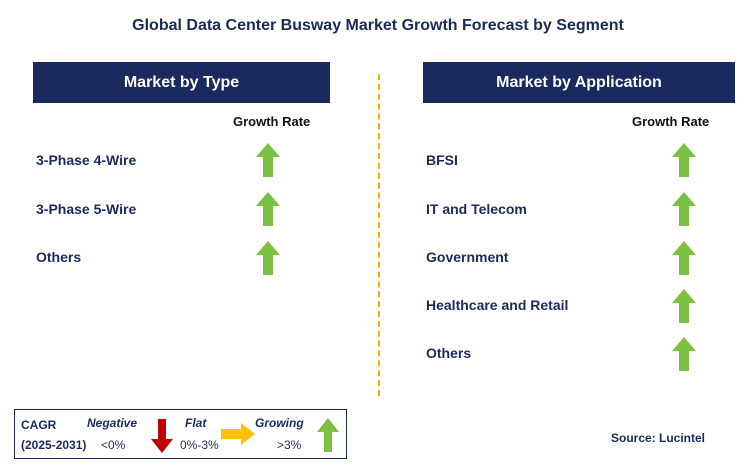 Image resolution: width=756 pixels, height=475 pixels. Describe the element at coordinates (497, 305) in the screenshot. I see `application-row-label: Healthcare and Retail` at that location.